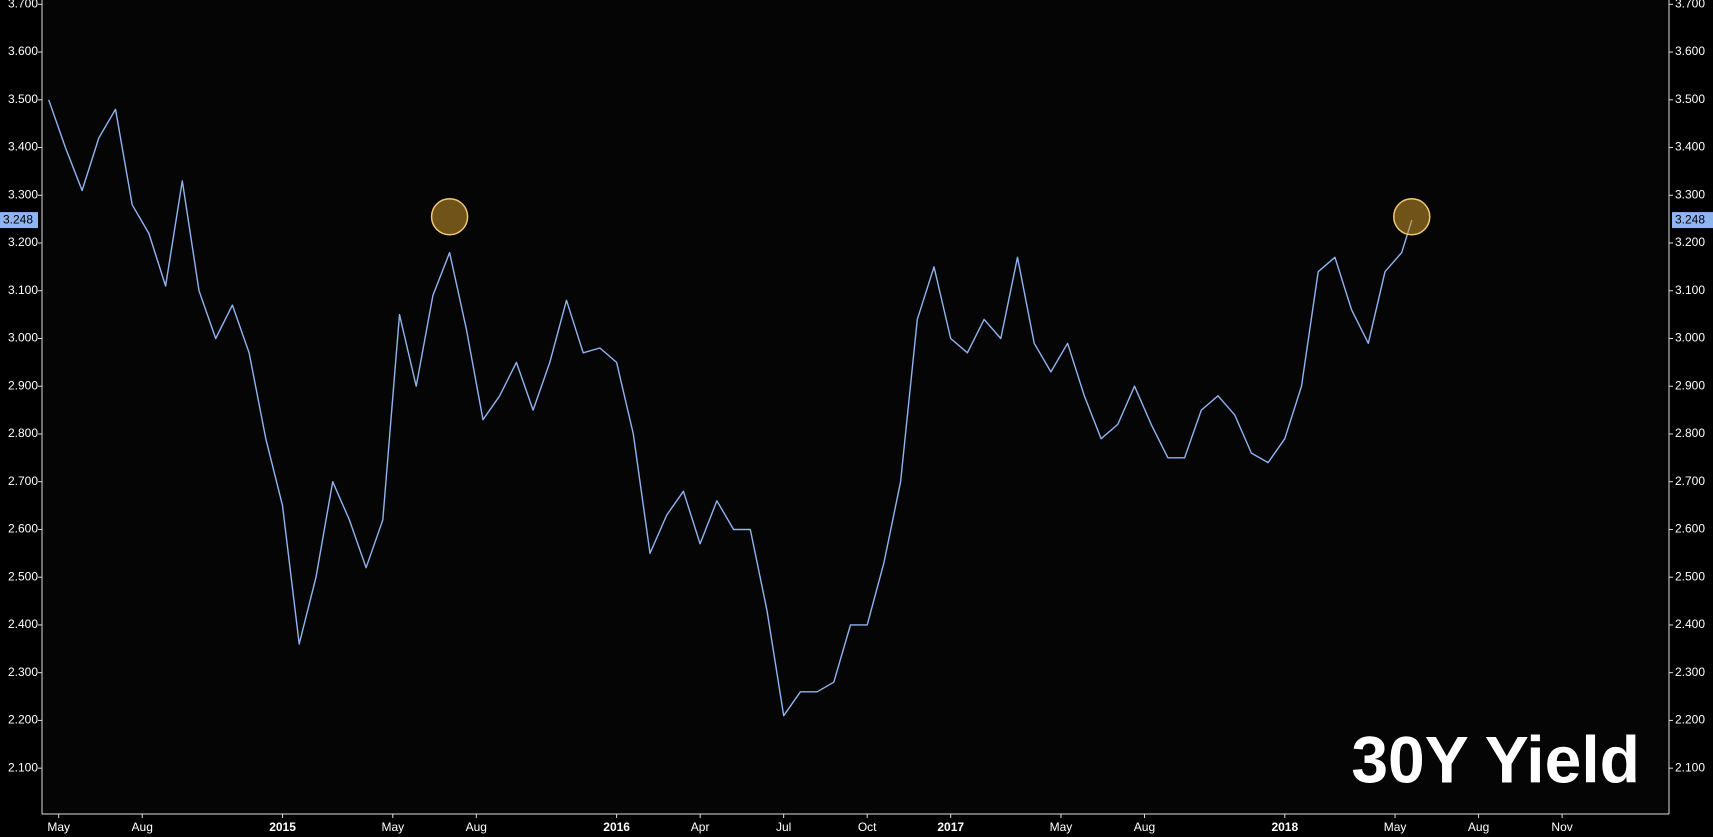 This screenshot has height=837, width=1713. Describe the element at coordinates (23, 338) in the screenshot. I see `y-tick-label: 3.000` at that location.